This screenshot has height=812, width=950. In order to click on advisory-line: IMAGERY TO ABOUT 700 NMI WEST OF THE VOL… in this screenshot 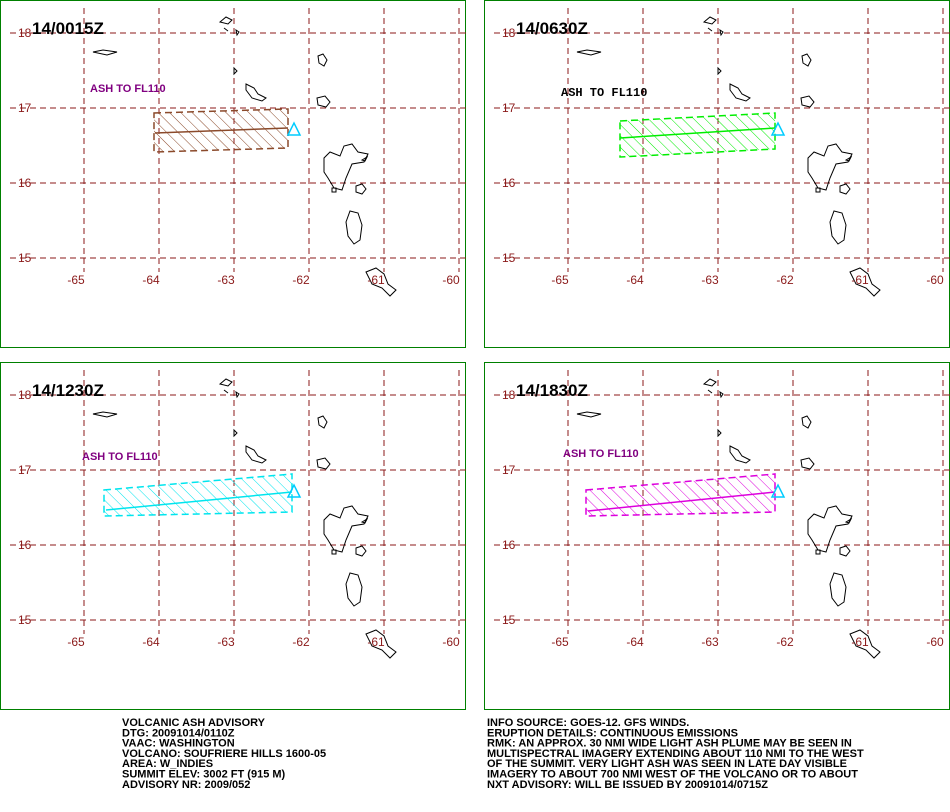, I will do `click(672, 775)`.